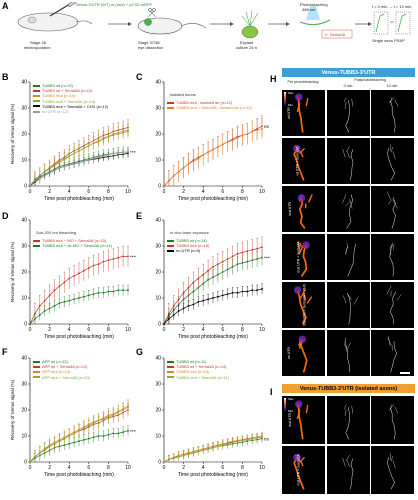  What do you see at coordinates (63, 8) in the screenshot?
I see `syringe-icon` at bounding box center [63, 8].